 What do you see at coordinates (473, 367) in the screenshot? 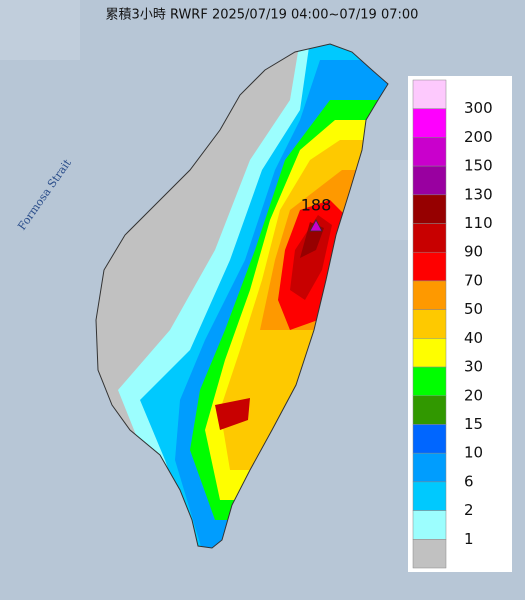
I see `legend-label: 30` at bounding box center [473, 367].